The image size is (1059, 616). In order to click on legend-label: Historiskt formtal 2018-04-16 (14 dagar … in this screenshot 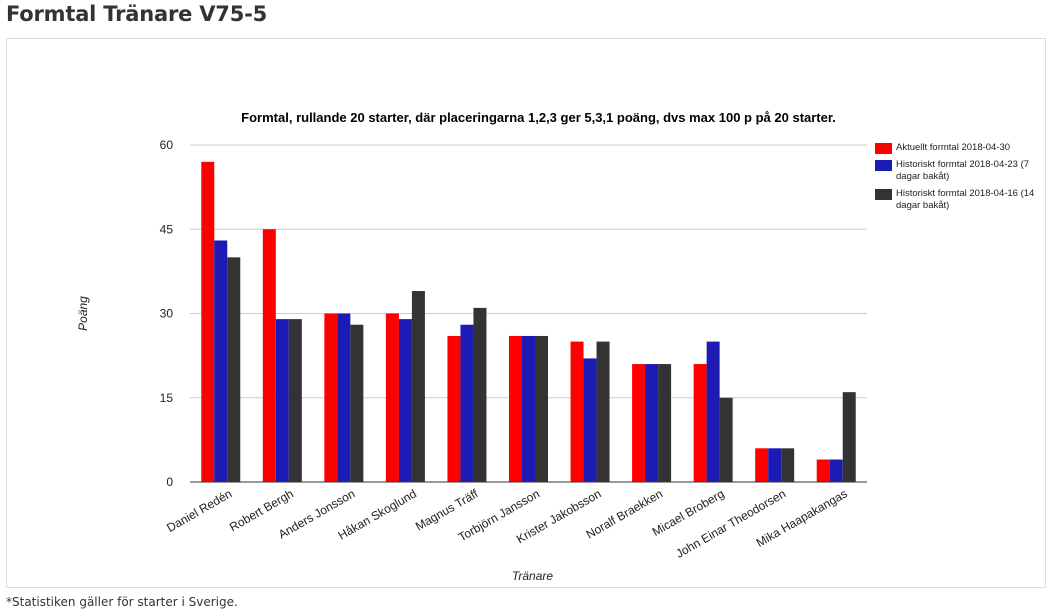, I will do `click(965, 199)`.